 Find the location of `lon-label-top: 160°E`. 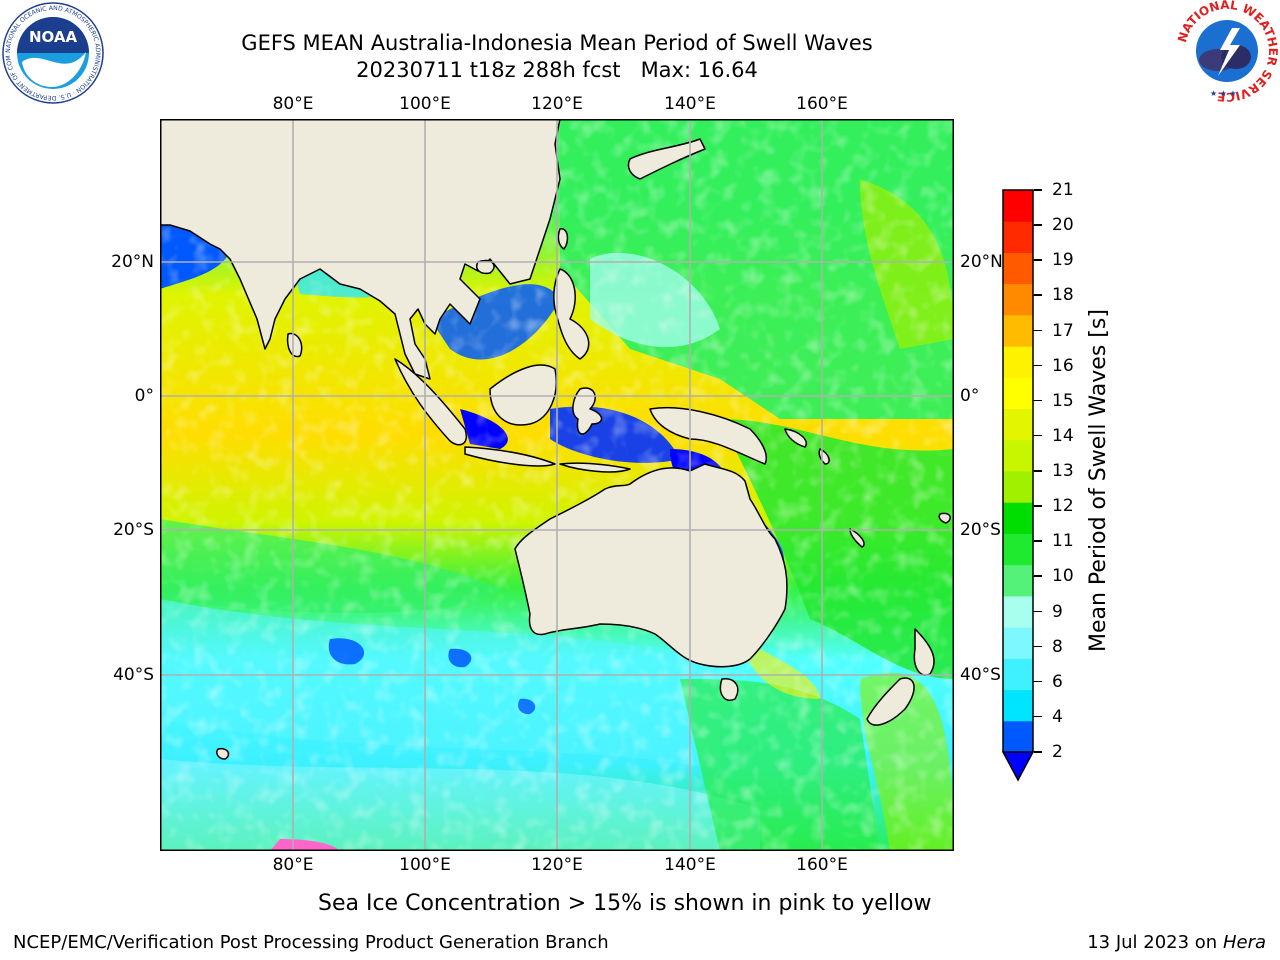

lon-label-top: 160°E is located at coordinates (822, 104).